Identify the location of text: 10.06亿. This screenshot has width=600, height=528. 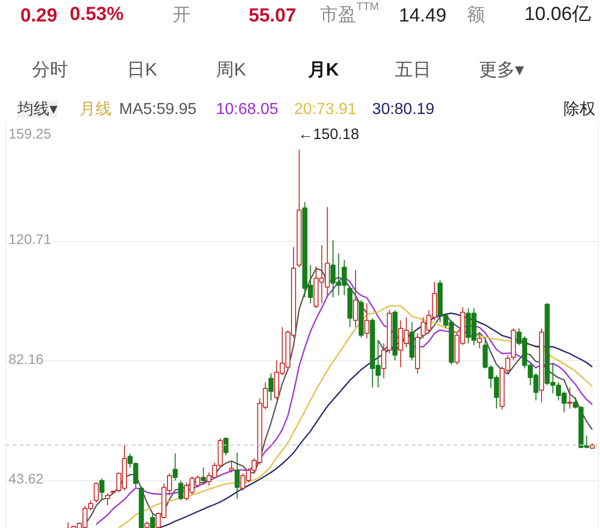
(557, 14).